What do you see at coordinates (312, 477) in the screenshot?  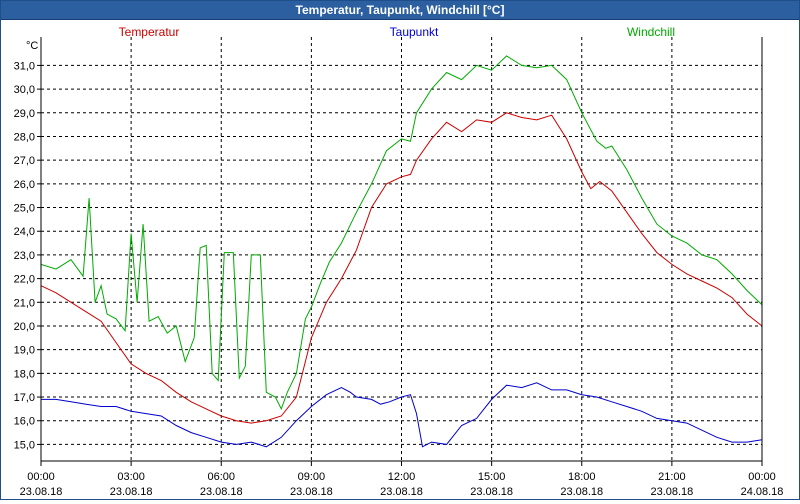 I see `x-tick-time-label: 09:00` at bounding box center [312, 477].